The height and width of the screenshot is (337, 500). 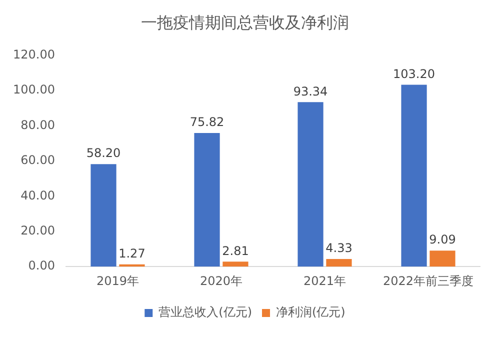 What do you see at coordinates (442, 239) in the screenshot?
I see `data-label: 9.09` at bounding box center [442, 239].